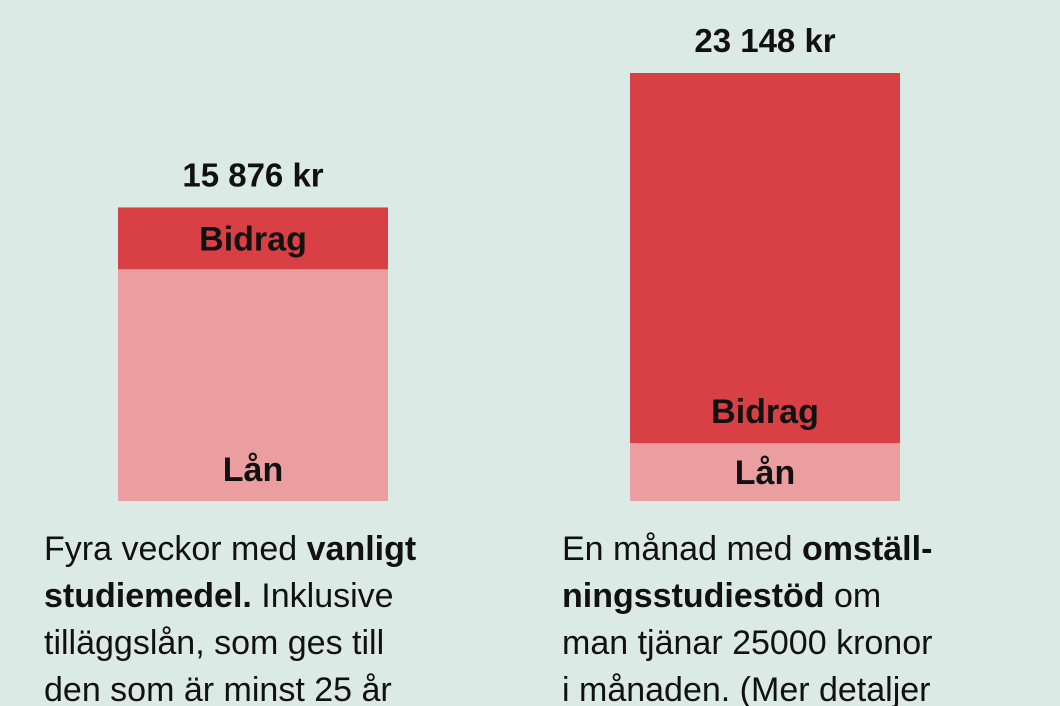  What do you see at coordinates (252, 174) in the screenshot?
I see `total-label: 15 876 kr` at bounding box center [252, 174].